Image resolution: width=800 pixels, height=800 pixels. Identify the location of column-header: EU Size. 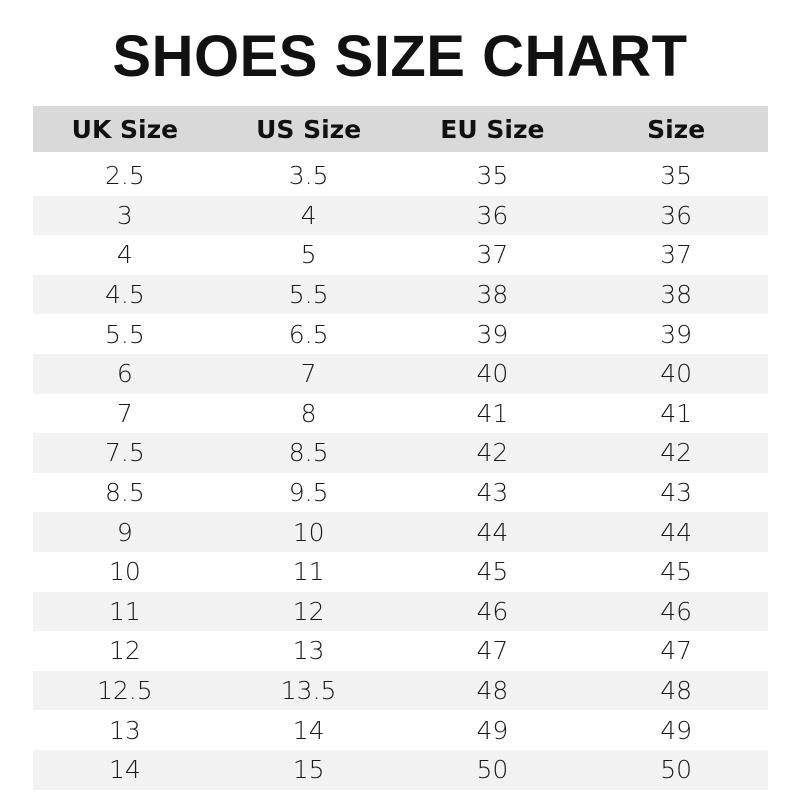
(492, 129).